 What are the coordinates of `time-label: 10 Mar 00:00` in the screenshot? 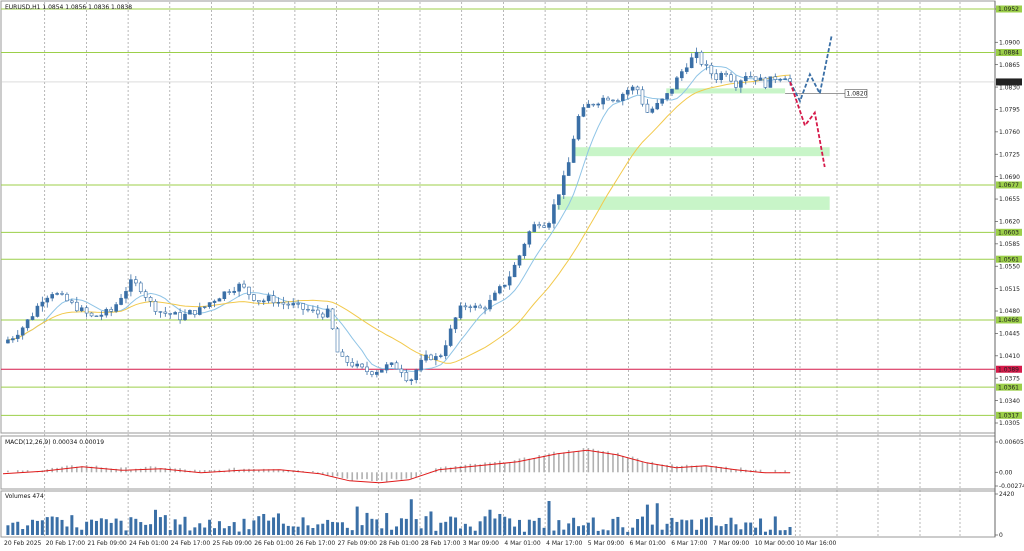 It's located at (775, 543).